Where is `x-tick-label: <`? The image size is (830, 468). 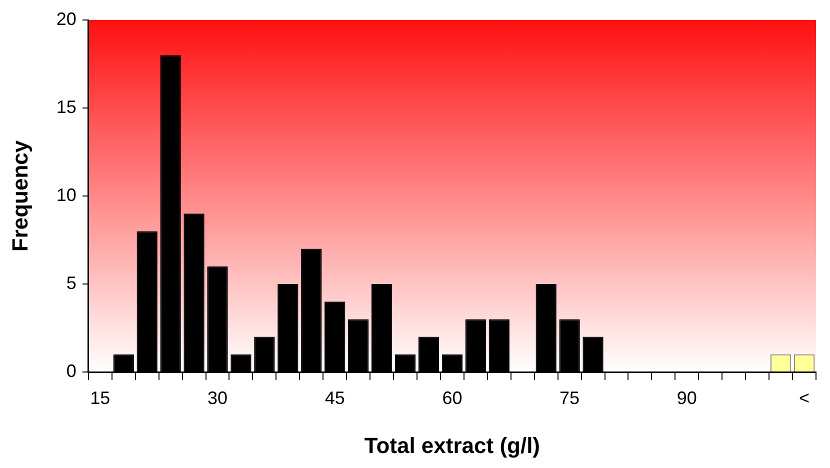 x-tick-label: < is located at coordinates (804, 398).